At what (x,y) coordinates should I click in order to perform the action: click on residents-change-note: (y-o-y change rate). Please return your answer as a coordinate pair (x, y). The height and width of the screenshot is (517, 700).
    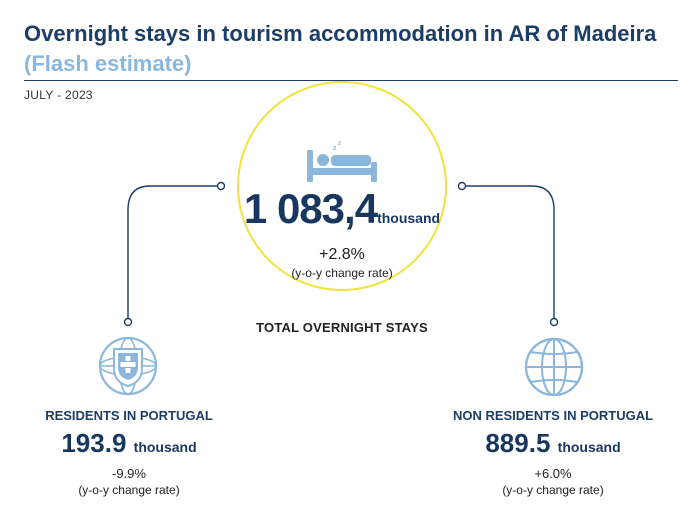
    Looking at the image, I should click on (129, 490).